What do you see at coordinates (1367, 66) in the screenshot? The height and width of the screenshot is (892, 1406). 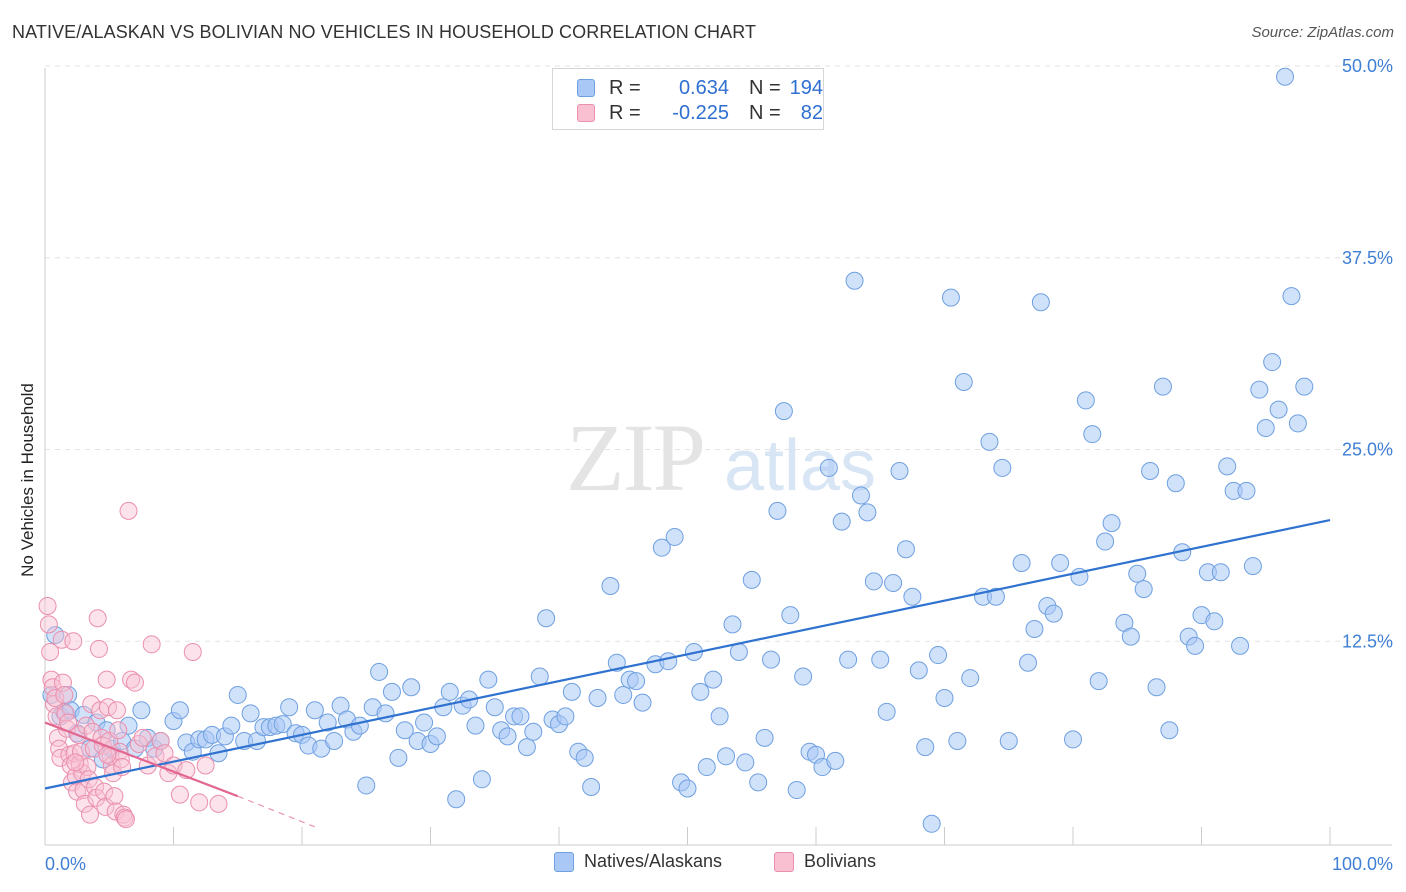 I see `y-tick-label: 50.0%` at bounding box center [1367, 66].